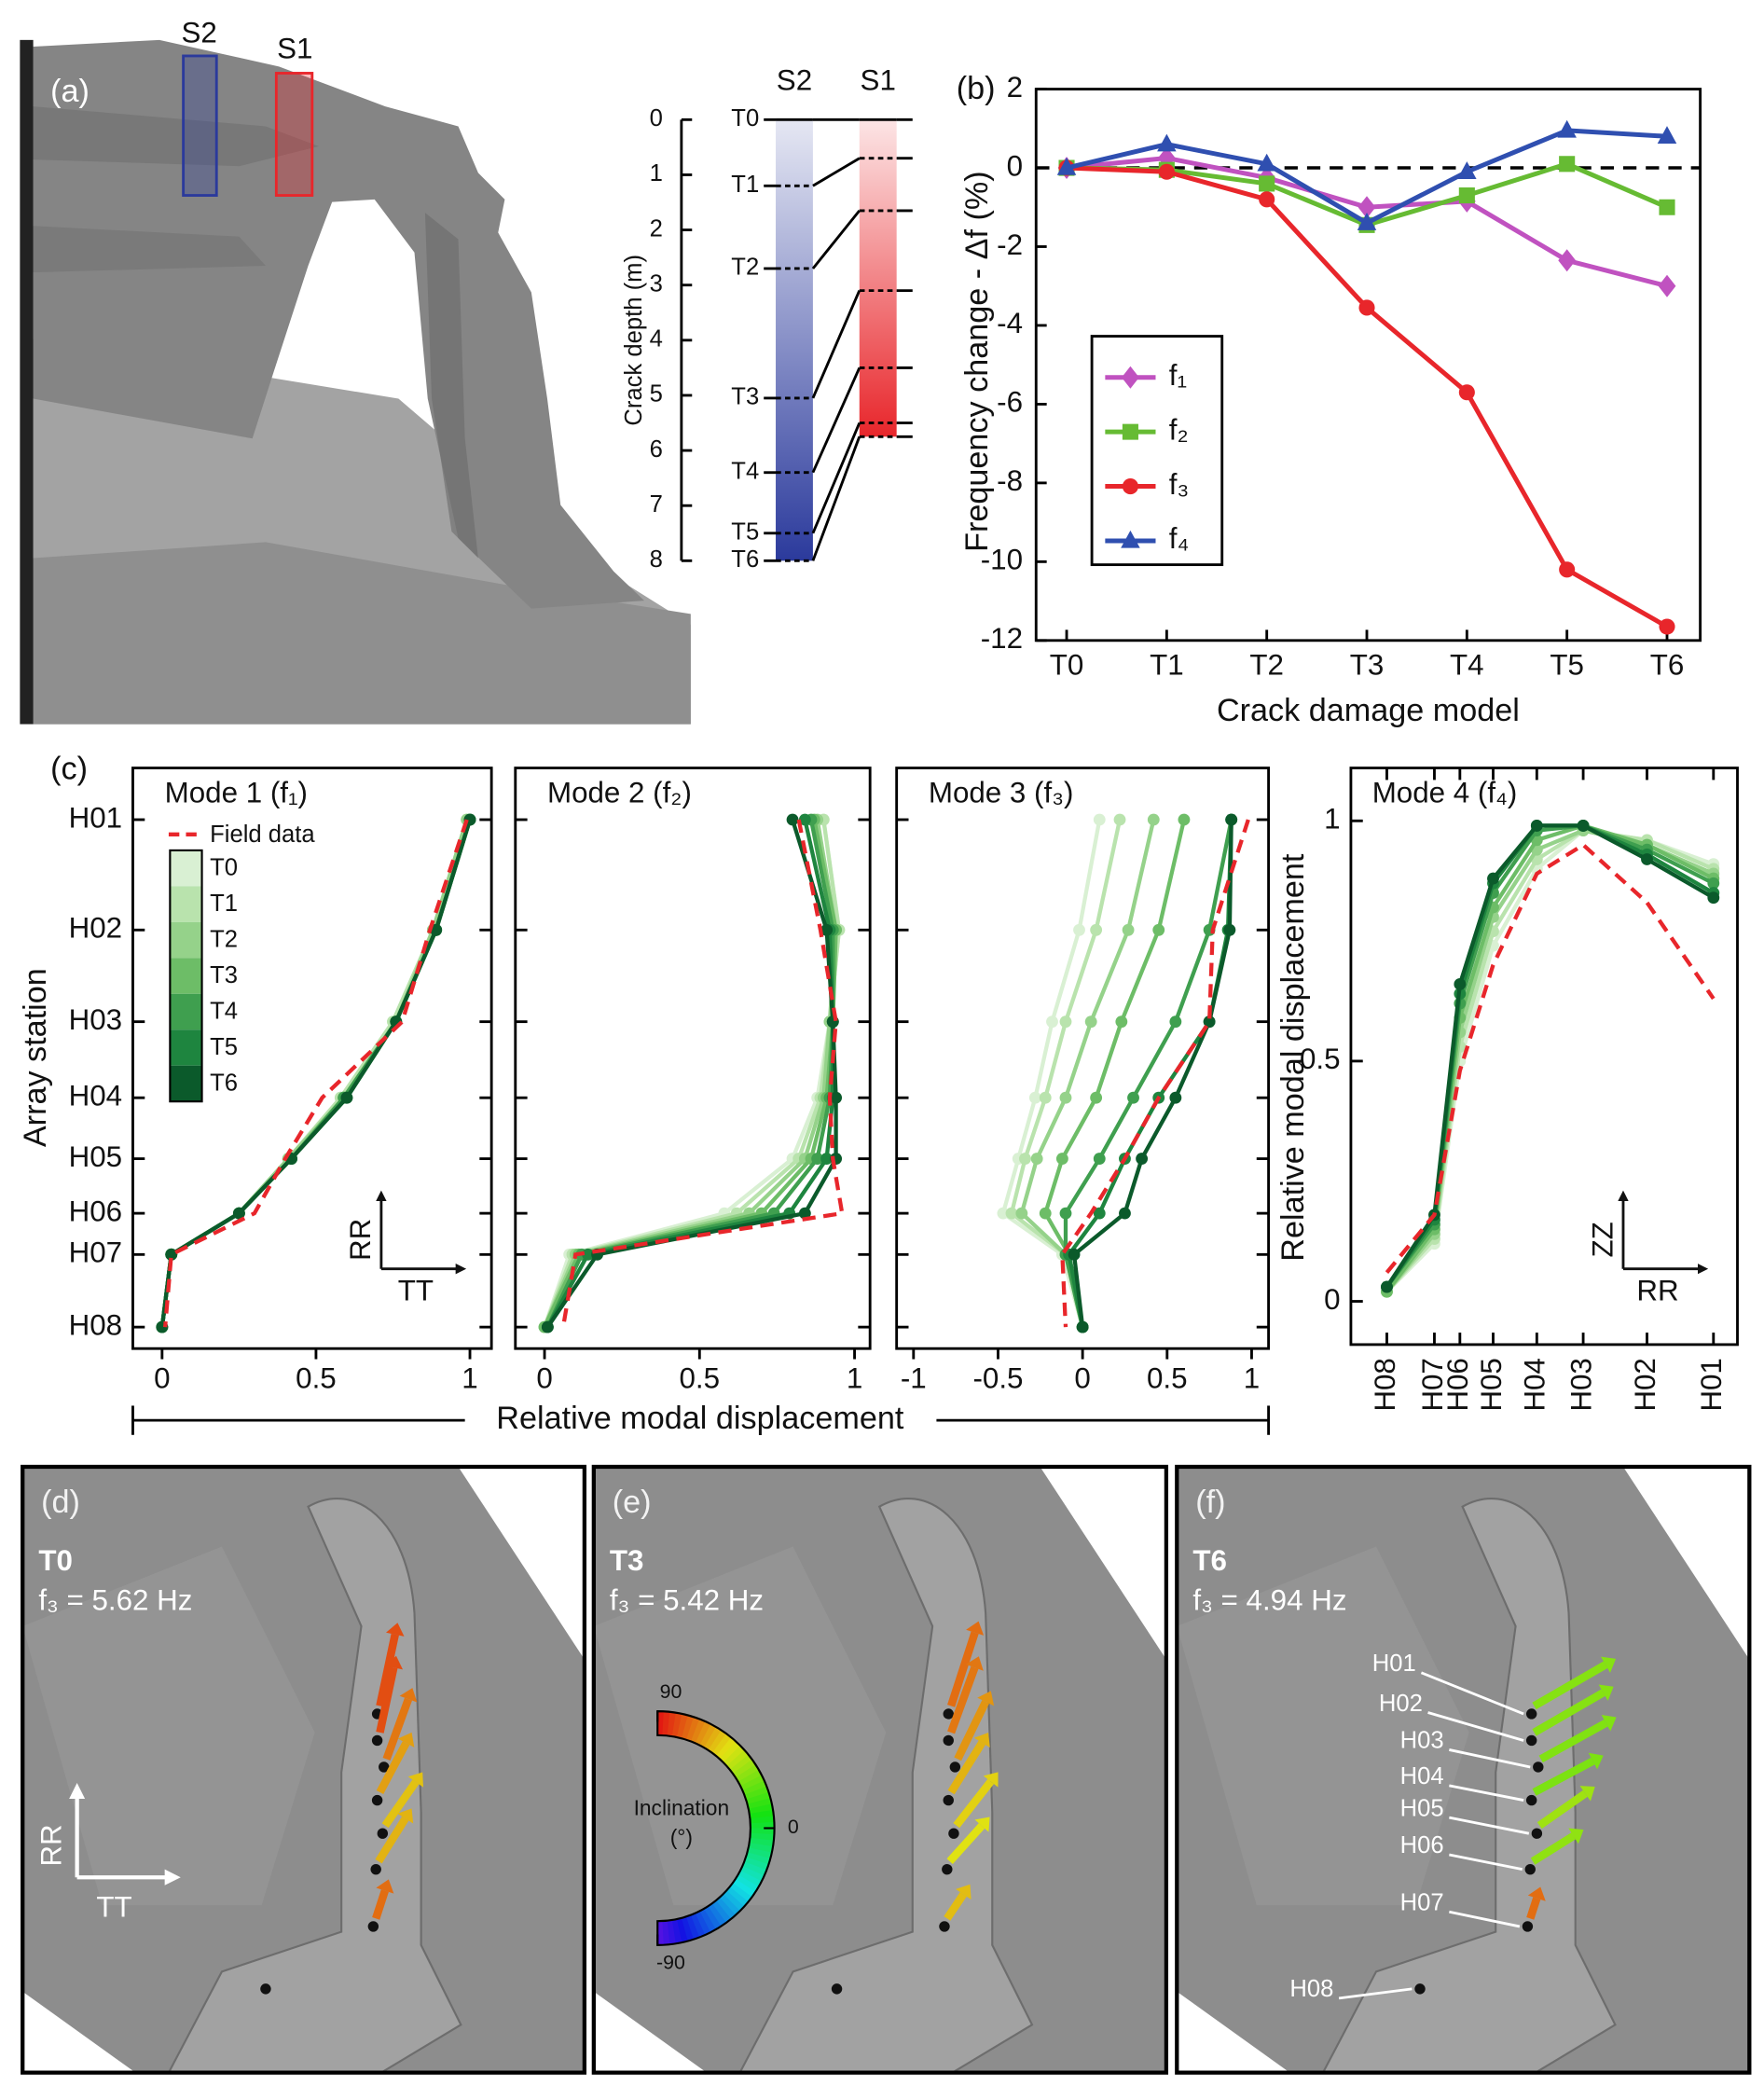  What do you see at coordinates (854, 1378) in the screenshot?
I see `x-tick-label: 1` at bounding box center [854, 1378].